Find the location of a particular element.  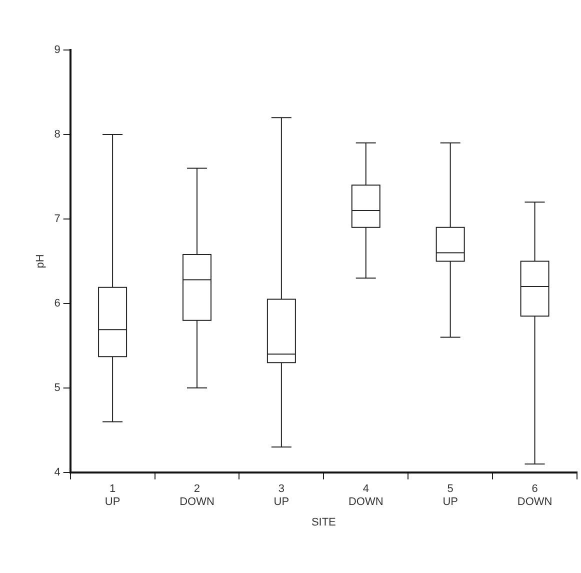

y-tick-label: 8 is located at coordinates (57, 134).